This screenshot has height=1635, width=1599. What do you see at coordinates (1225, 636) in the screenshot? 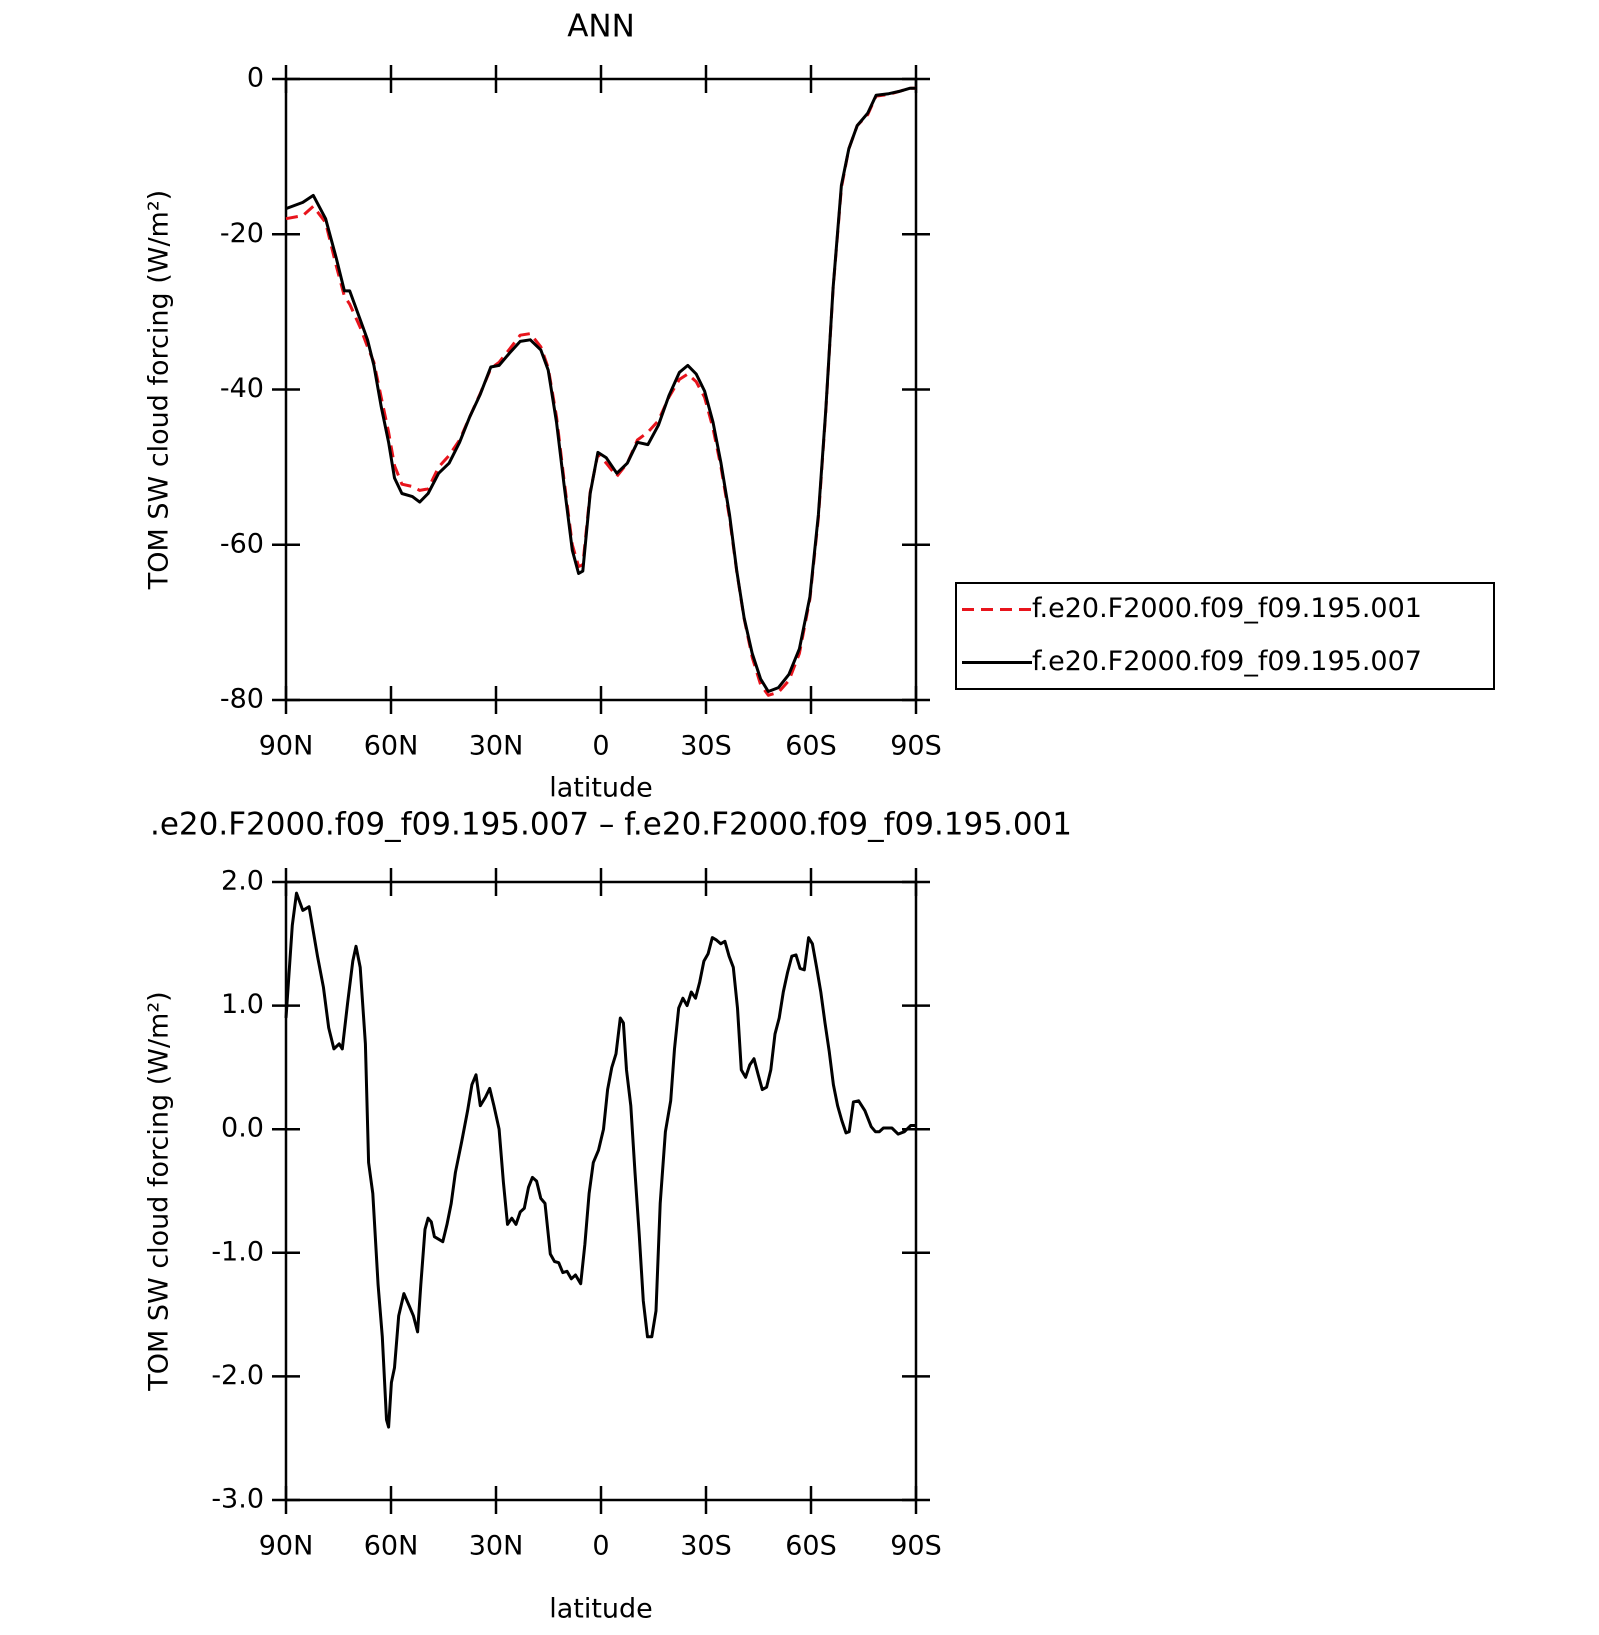
I see `legend-box` at bounding box center [1225, 636].